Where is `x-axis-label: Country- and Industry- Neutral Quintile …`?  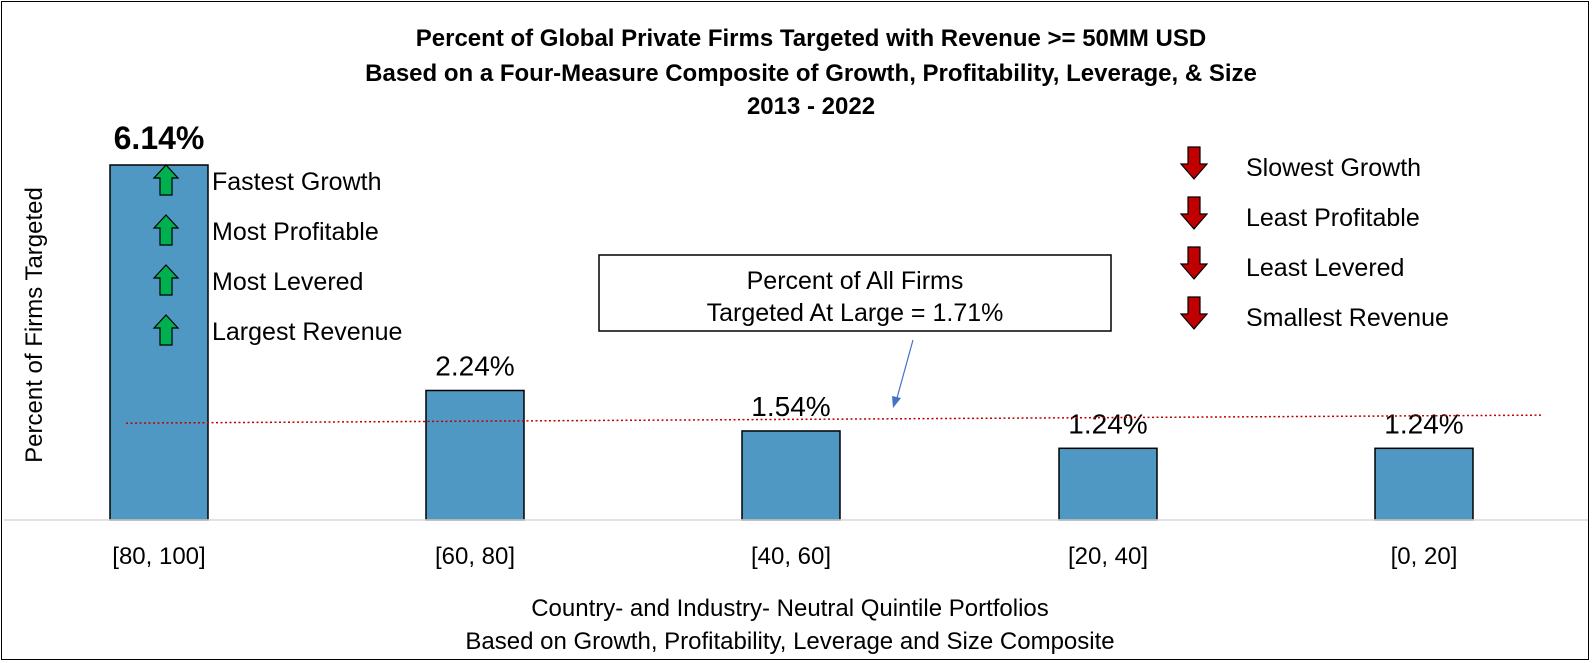
x-axis-label: Country- and Industry- Neutral Quintile … is located at coordinates (789, 625).